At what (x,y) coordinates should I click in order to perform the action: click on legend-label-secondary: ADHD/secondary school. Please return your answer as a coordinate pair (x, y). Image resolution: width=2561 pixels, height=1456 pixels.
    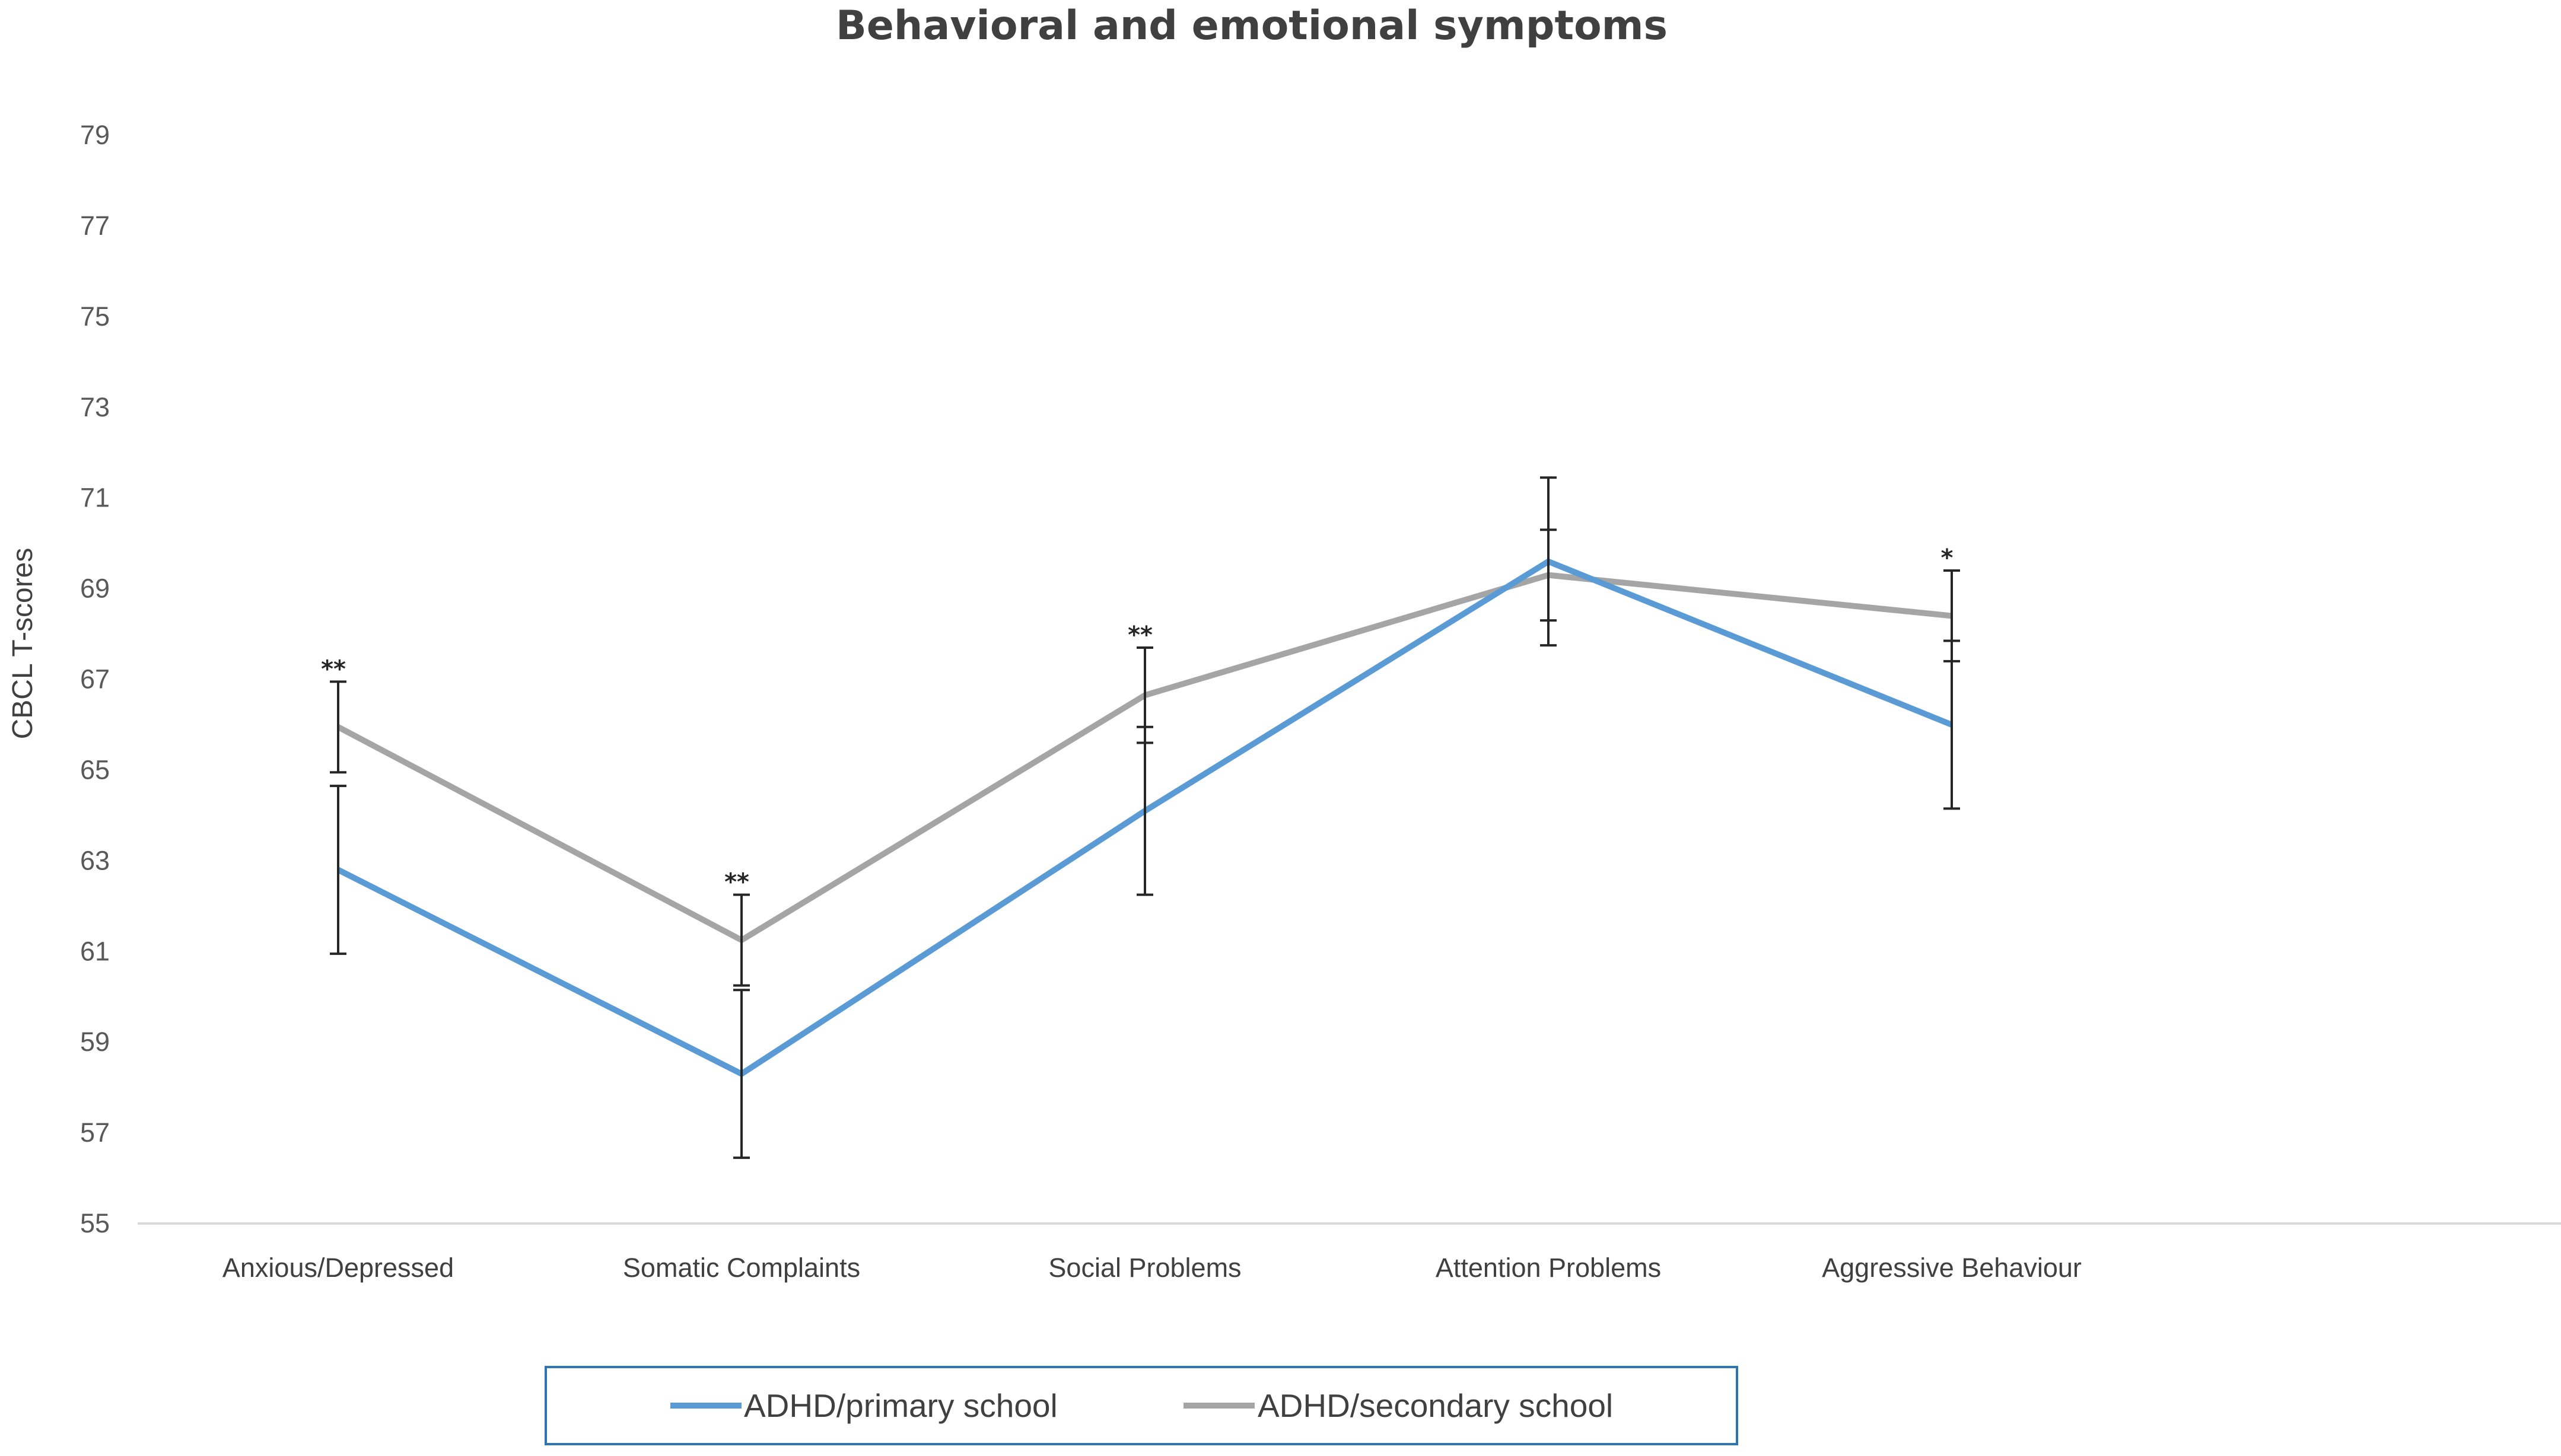
    Looking at the image, I should click on (1435, 1405).